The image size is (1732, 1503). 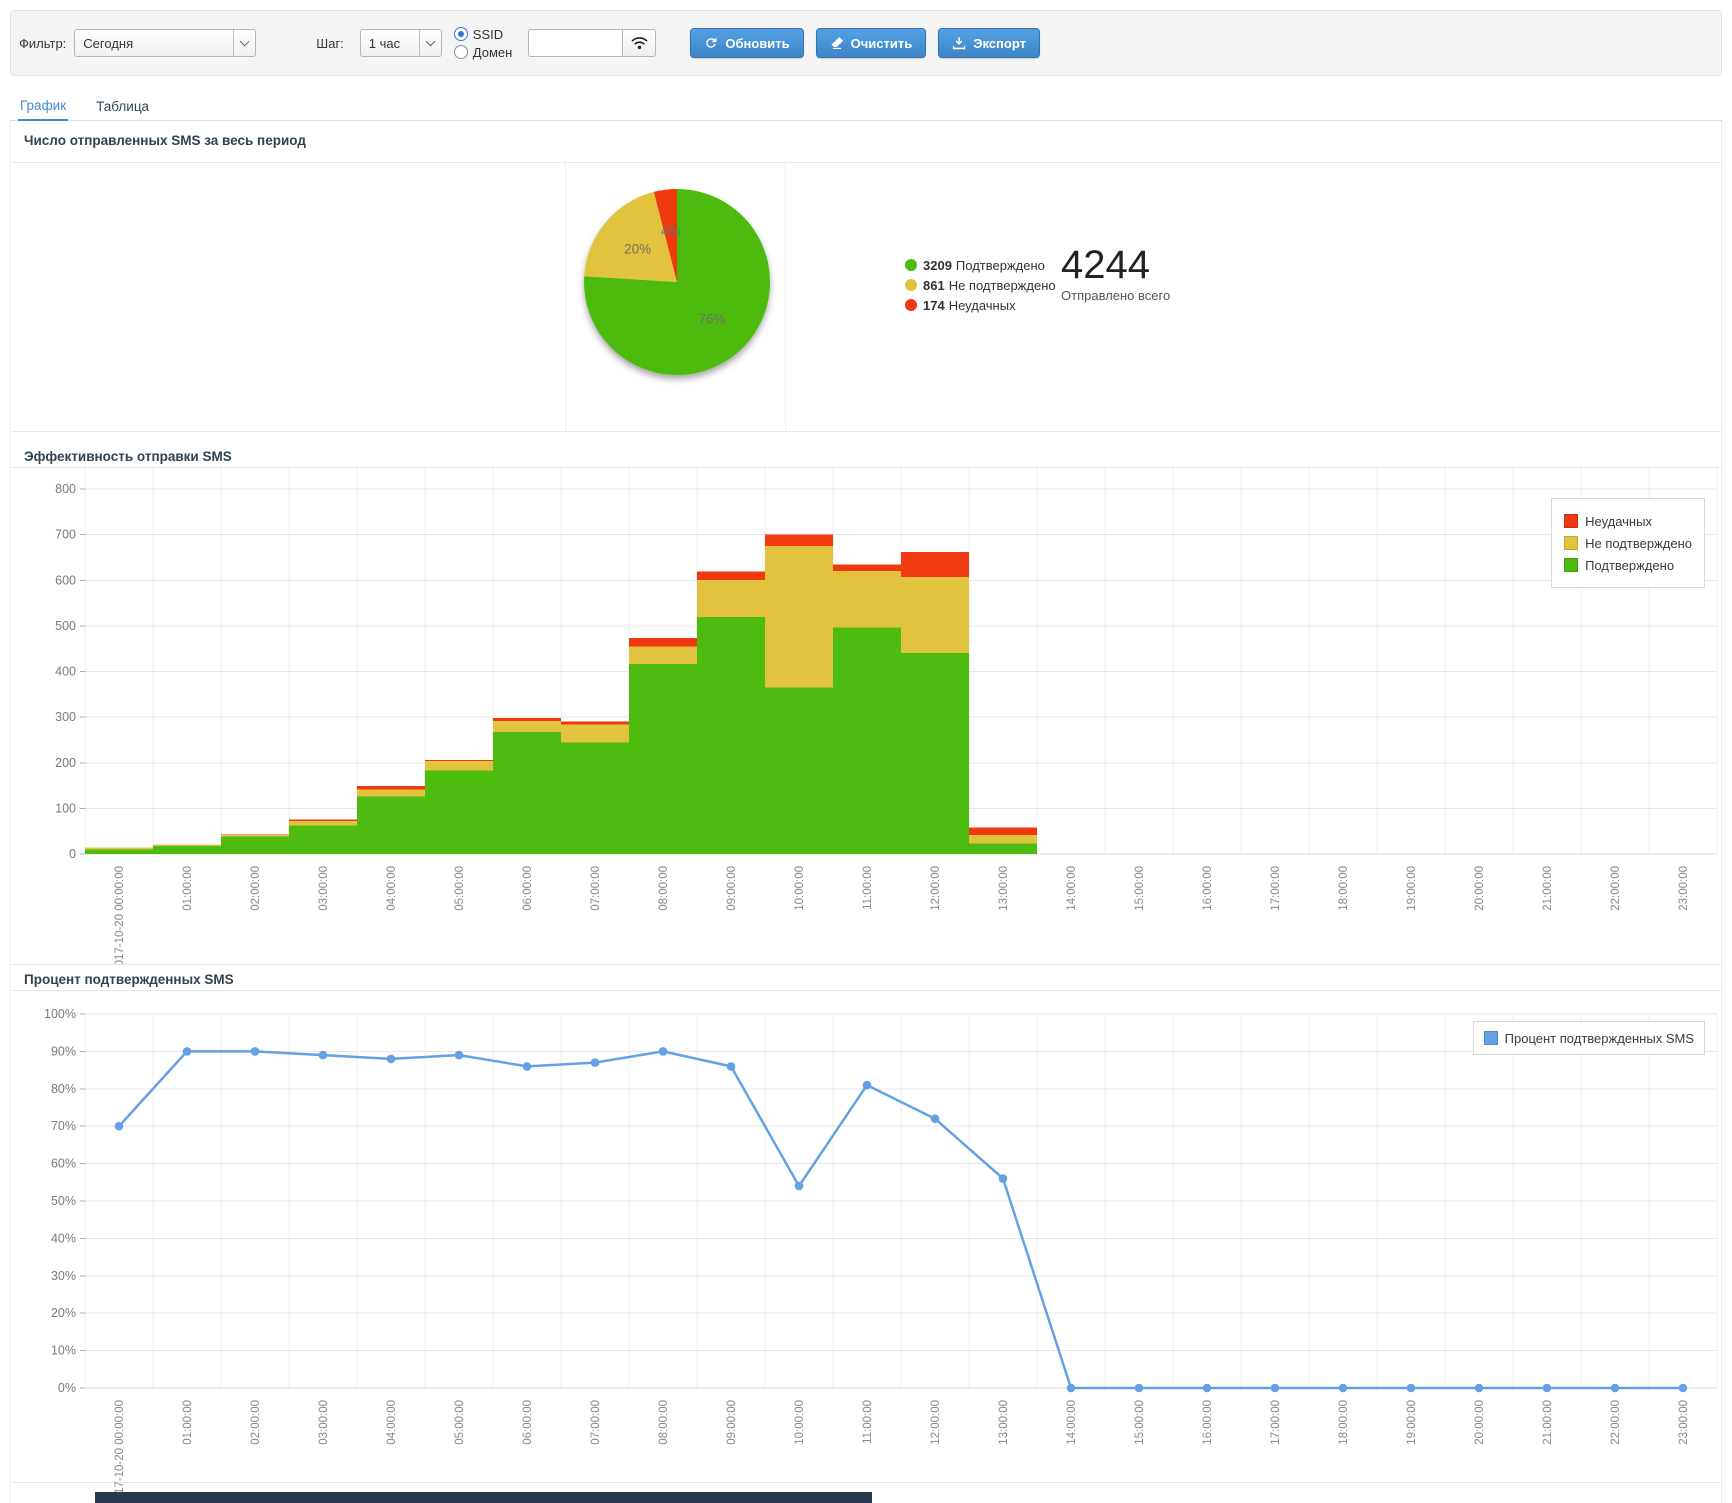 I want to click on x-axis-label: 23:00:00, so click(x=1684, y=888).